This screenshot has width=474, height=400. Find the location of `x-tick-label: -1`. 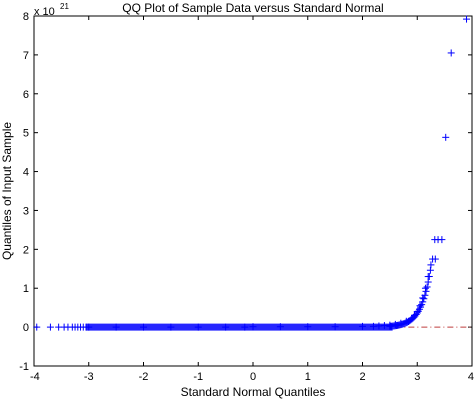

x-tick-label: -1 is located at coordinates (198, 377).